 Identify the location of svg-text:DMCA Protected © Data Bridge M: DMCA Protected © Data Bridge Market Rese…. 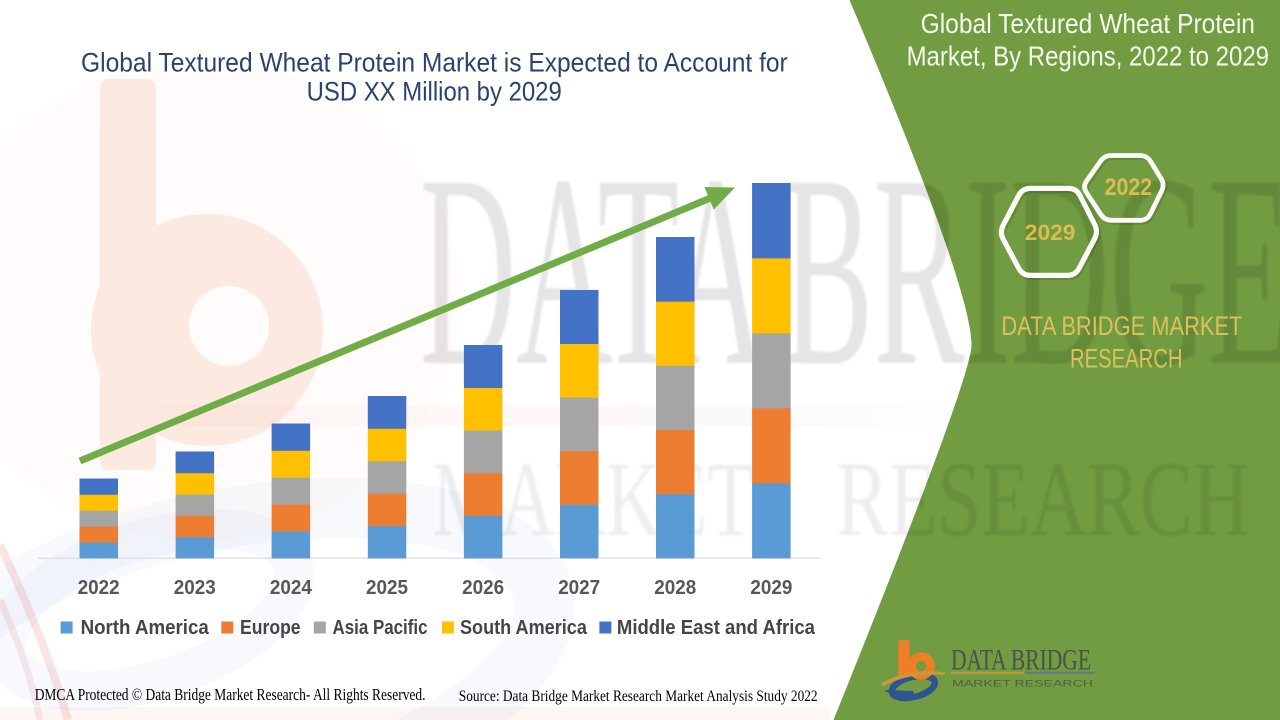
(230, 694).